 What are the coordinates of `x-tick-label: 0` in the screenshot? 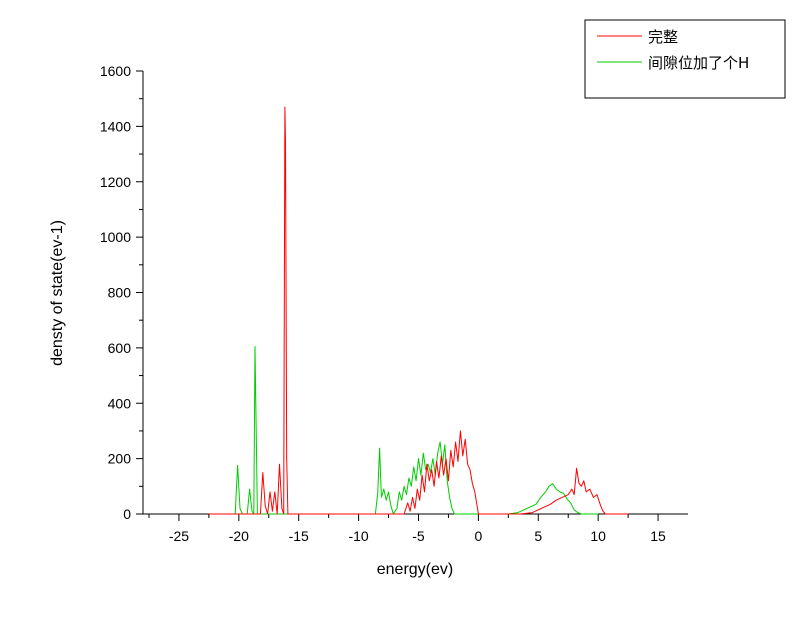 It's located at (478, 536).